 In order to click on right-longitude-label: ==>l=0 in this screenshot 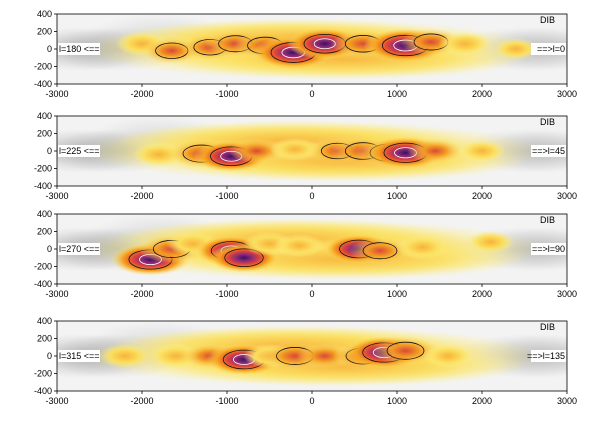, I will do `click(551, 49)`.